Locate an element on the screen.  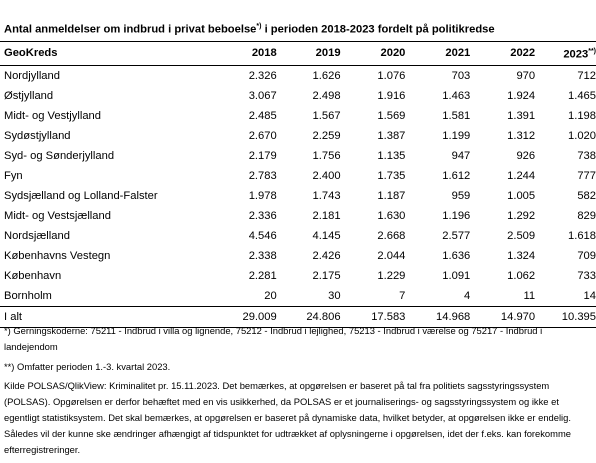
value-cell: 1.463 is located at coordinates (456, 95).